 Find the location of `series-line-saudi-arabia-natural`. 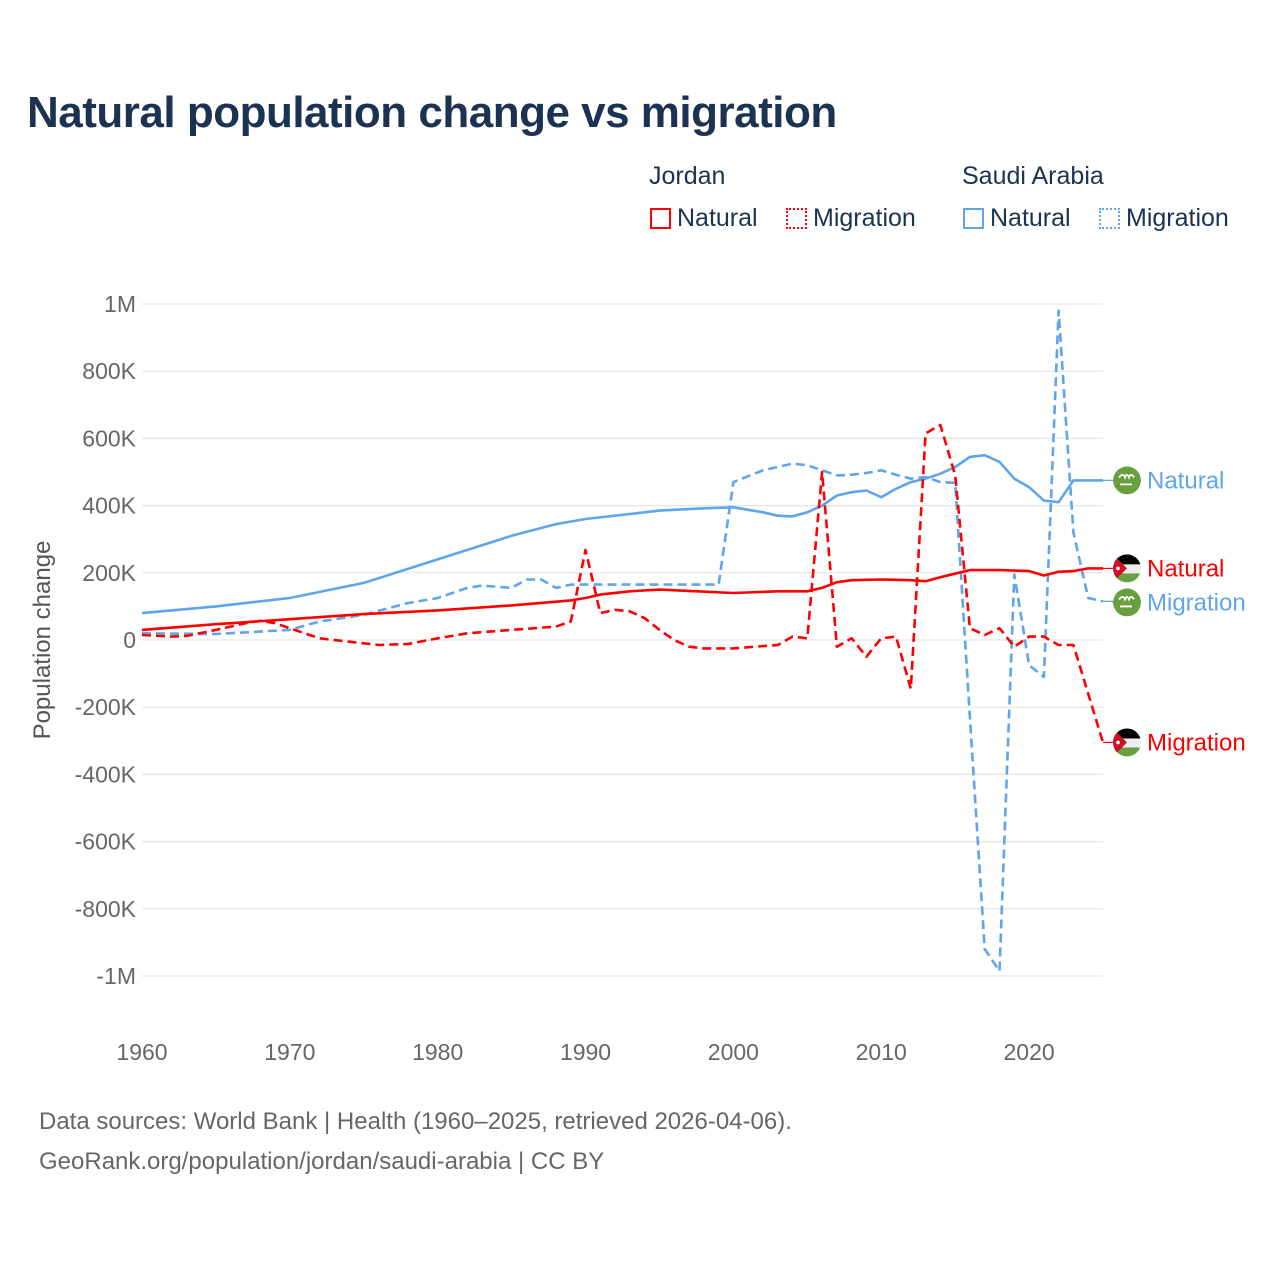

series-line-saudi-arabia-natural is located at coordinates (622, 534).